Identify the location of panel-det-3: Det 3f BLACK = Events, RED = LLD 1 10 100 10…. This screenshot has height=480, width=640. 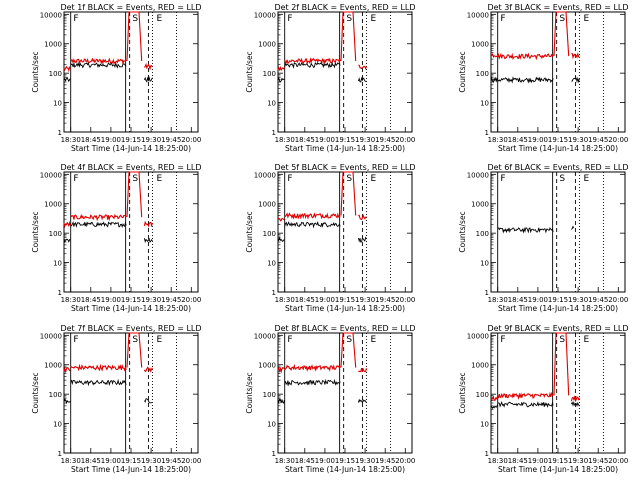
(543, 78).